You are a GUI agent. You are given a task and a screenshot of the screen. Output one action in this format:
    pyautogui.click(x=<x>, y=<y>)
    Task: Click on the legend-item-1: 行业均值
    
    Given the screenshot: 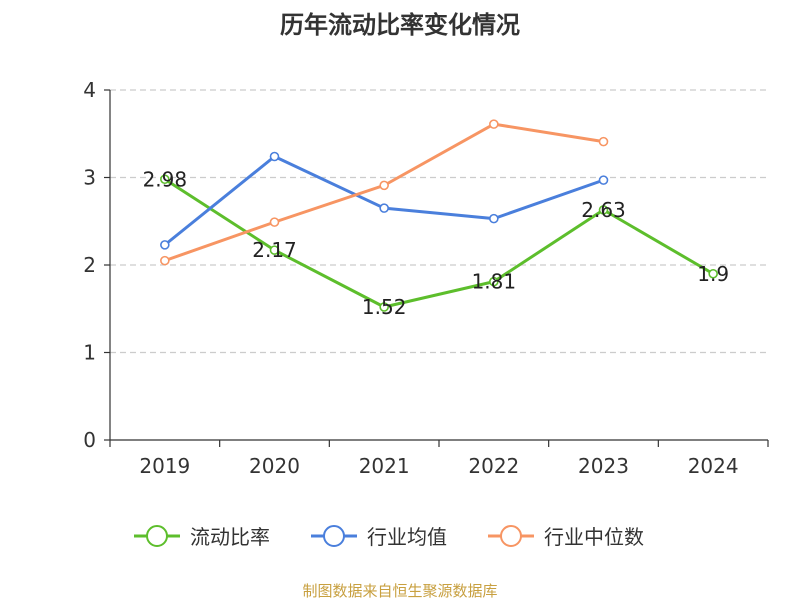 What is the action you would take?
    pyautogui.click(x=379, y=537)
    